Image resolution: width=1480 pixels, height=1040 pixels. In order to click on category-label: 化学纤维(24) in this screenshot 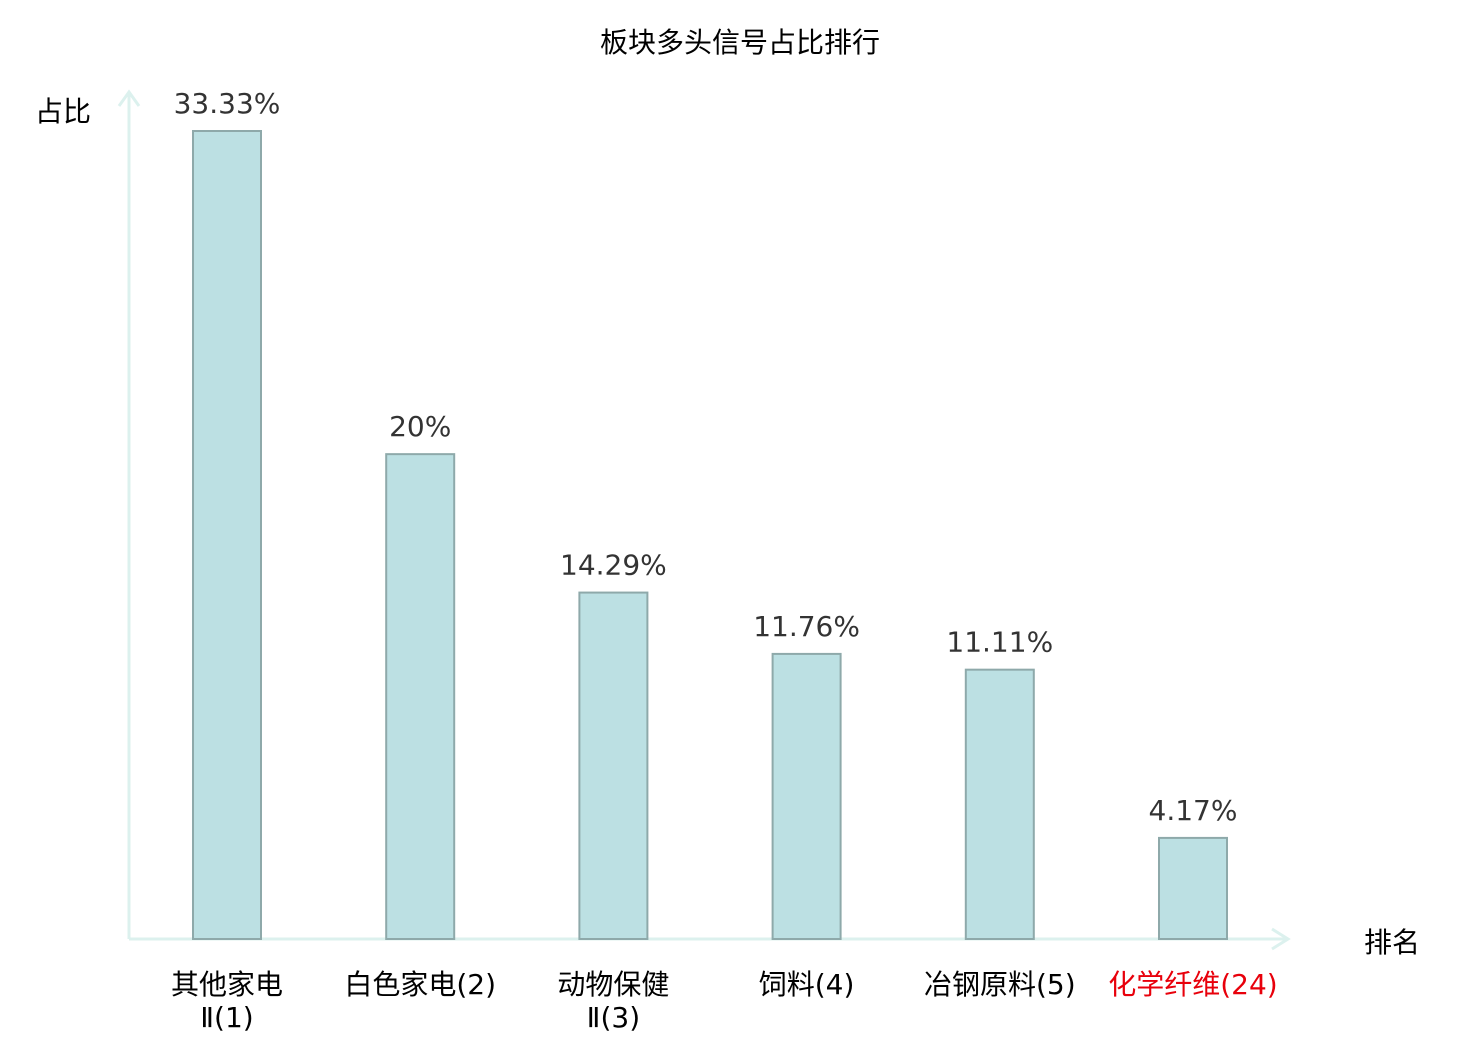, I will do `click(1192, 984)`.